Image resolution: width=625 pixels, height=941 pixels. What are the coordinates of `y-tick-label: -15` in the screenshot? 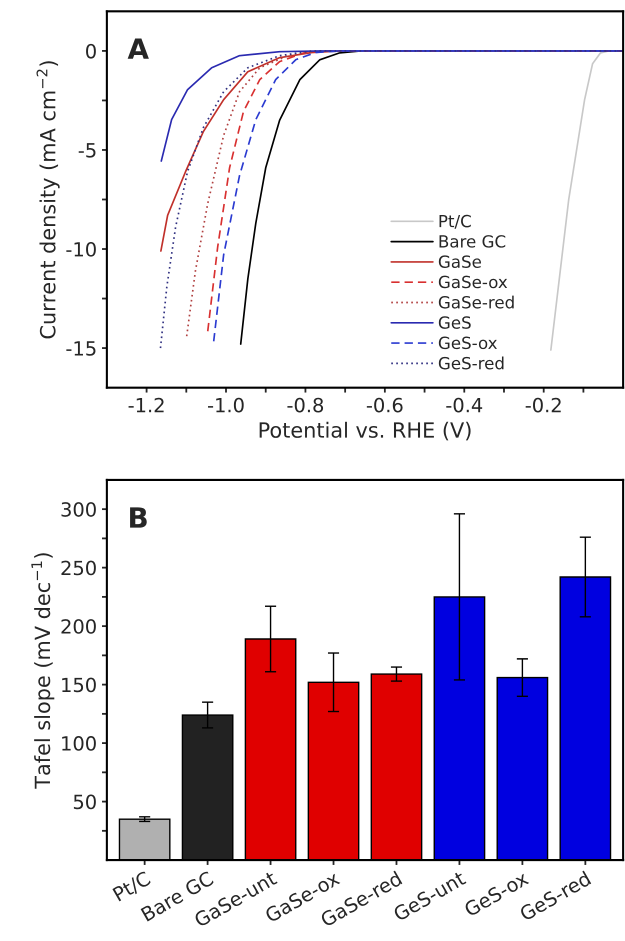 It's located at (81, 348).